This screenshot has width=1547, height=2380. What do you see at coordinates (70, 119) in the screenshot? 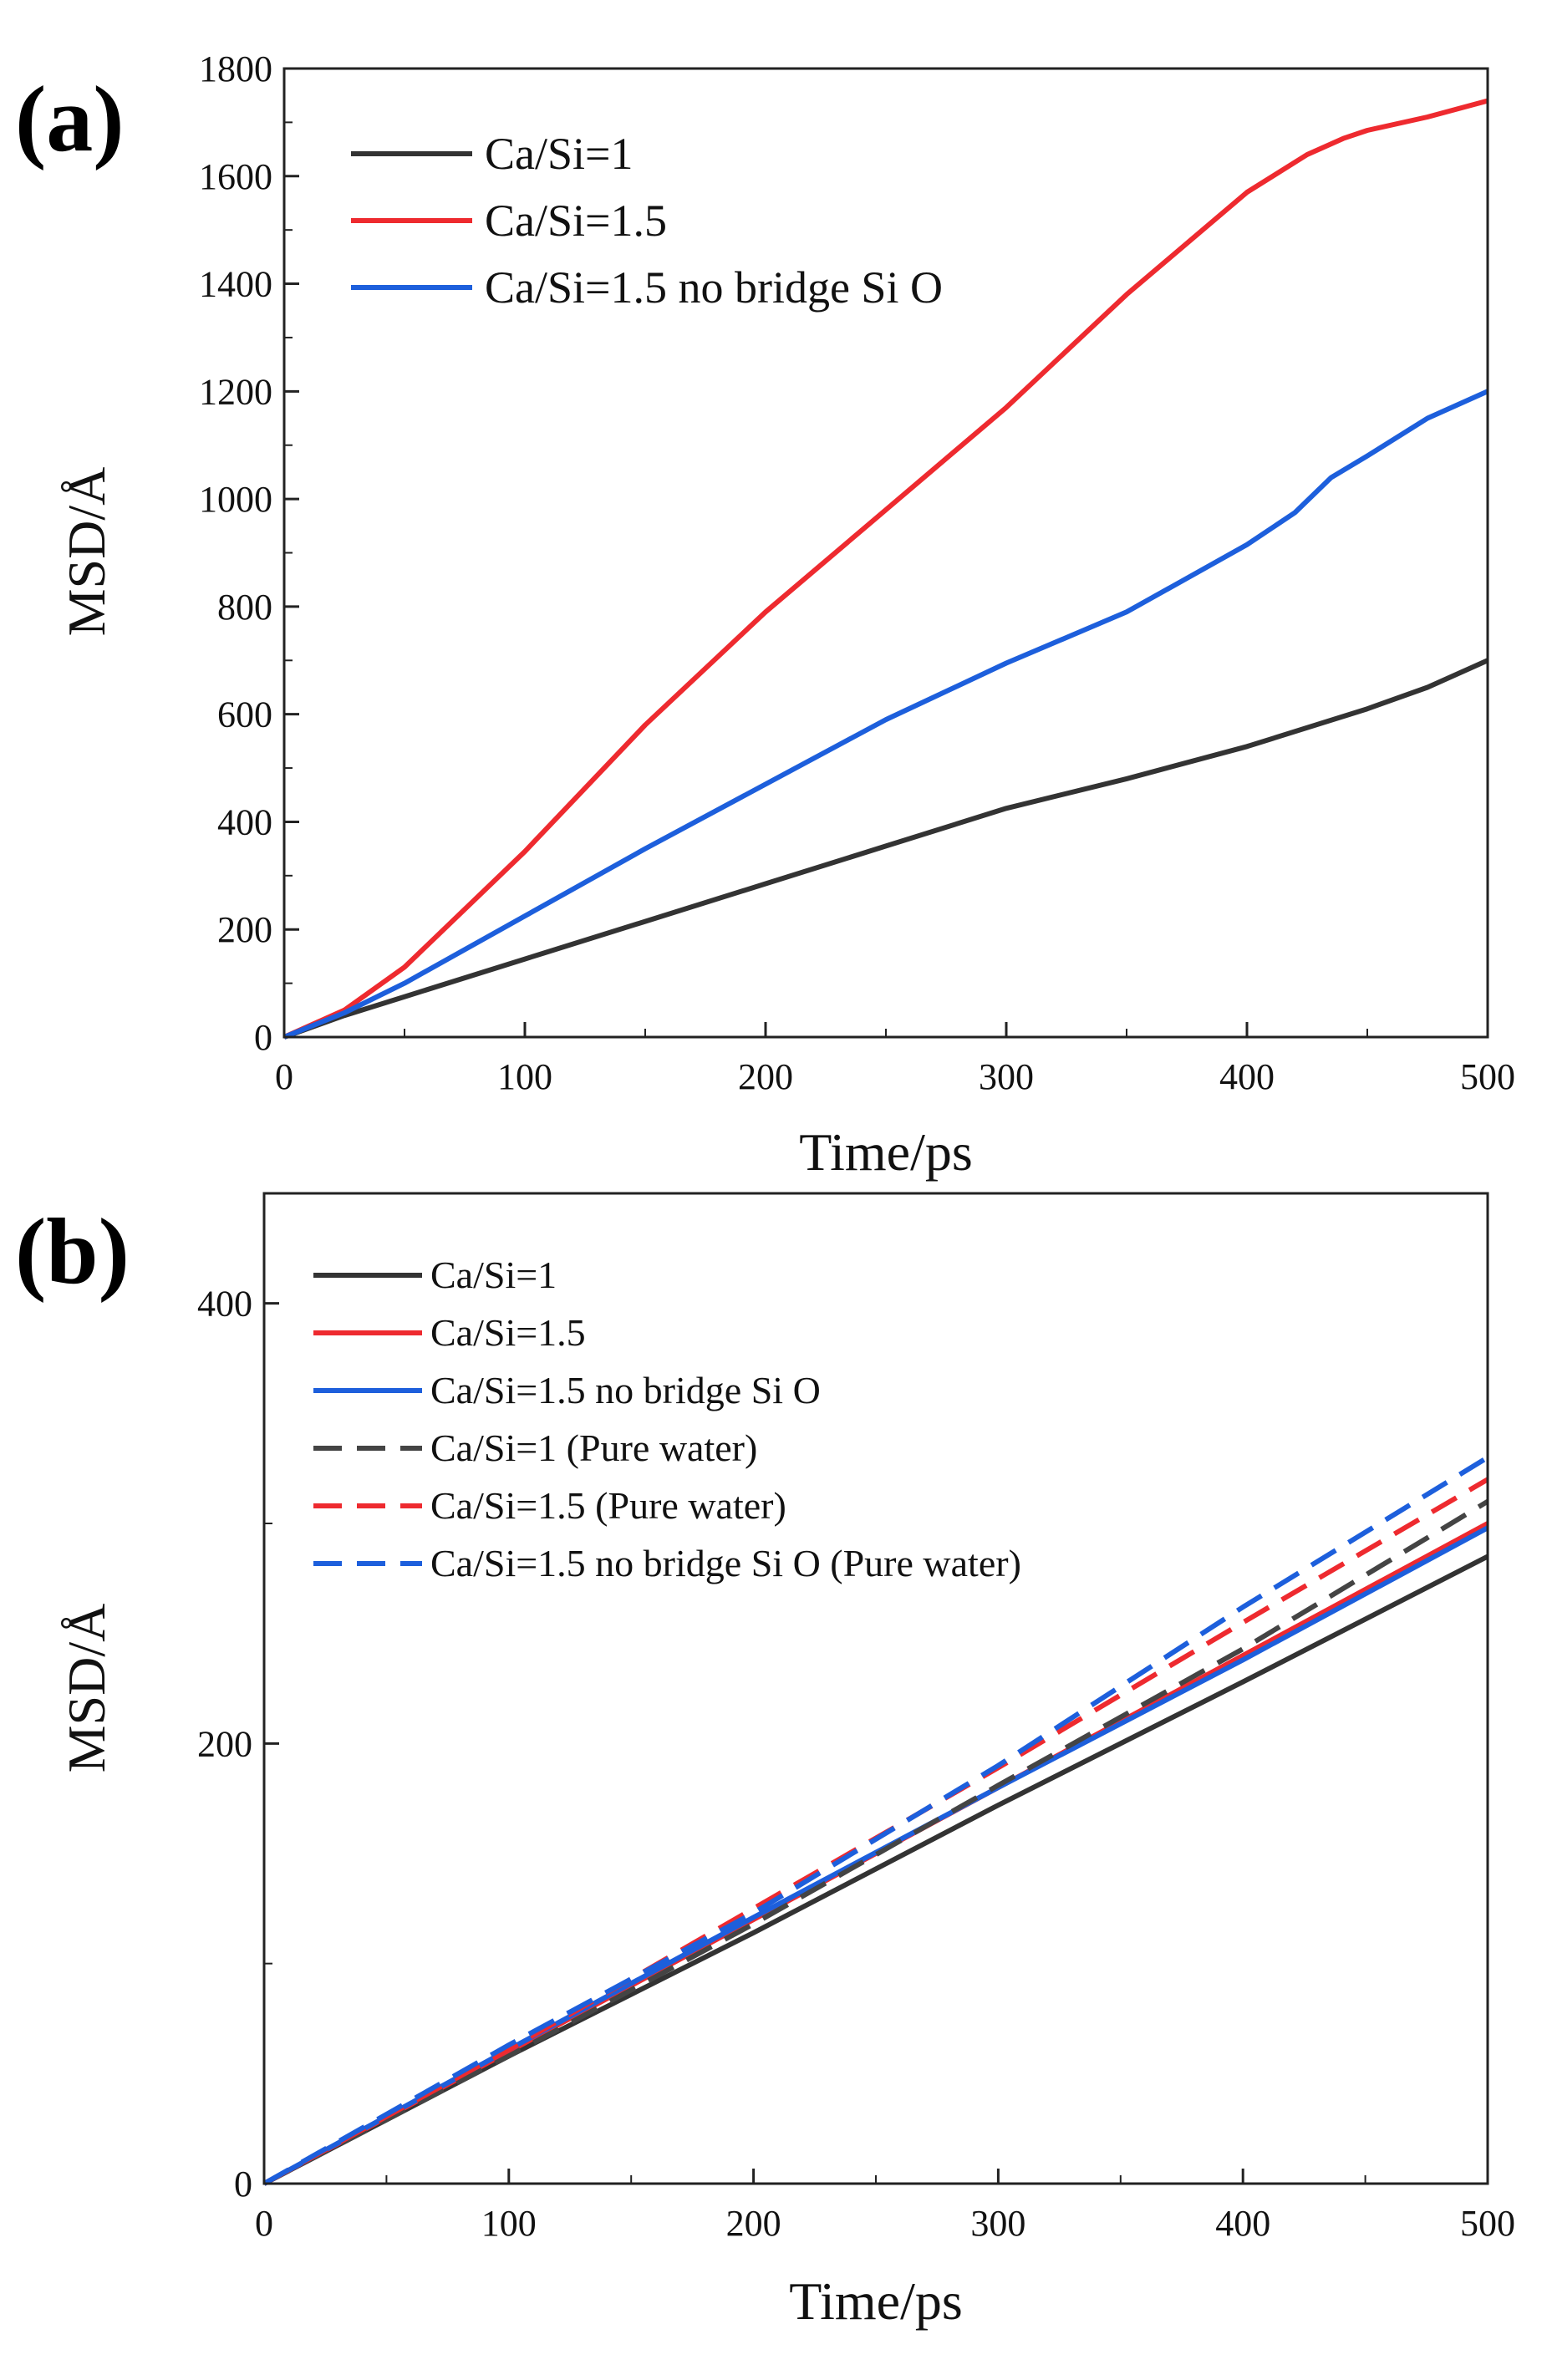
I see `panel-a-label: (a)` at bounding box center [70, 119].